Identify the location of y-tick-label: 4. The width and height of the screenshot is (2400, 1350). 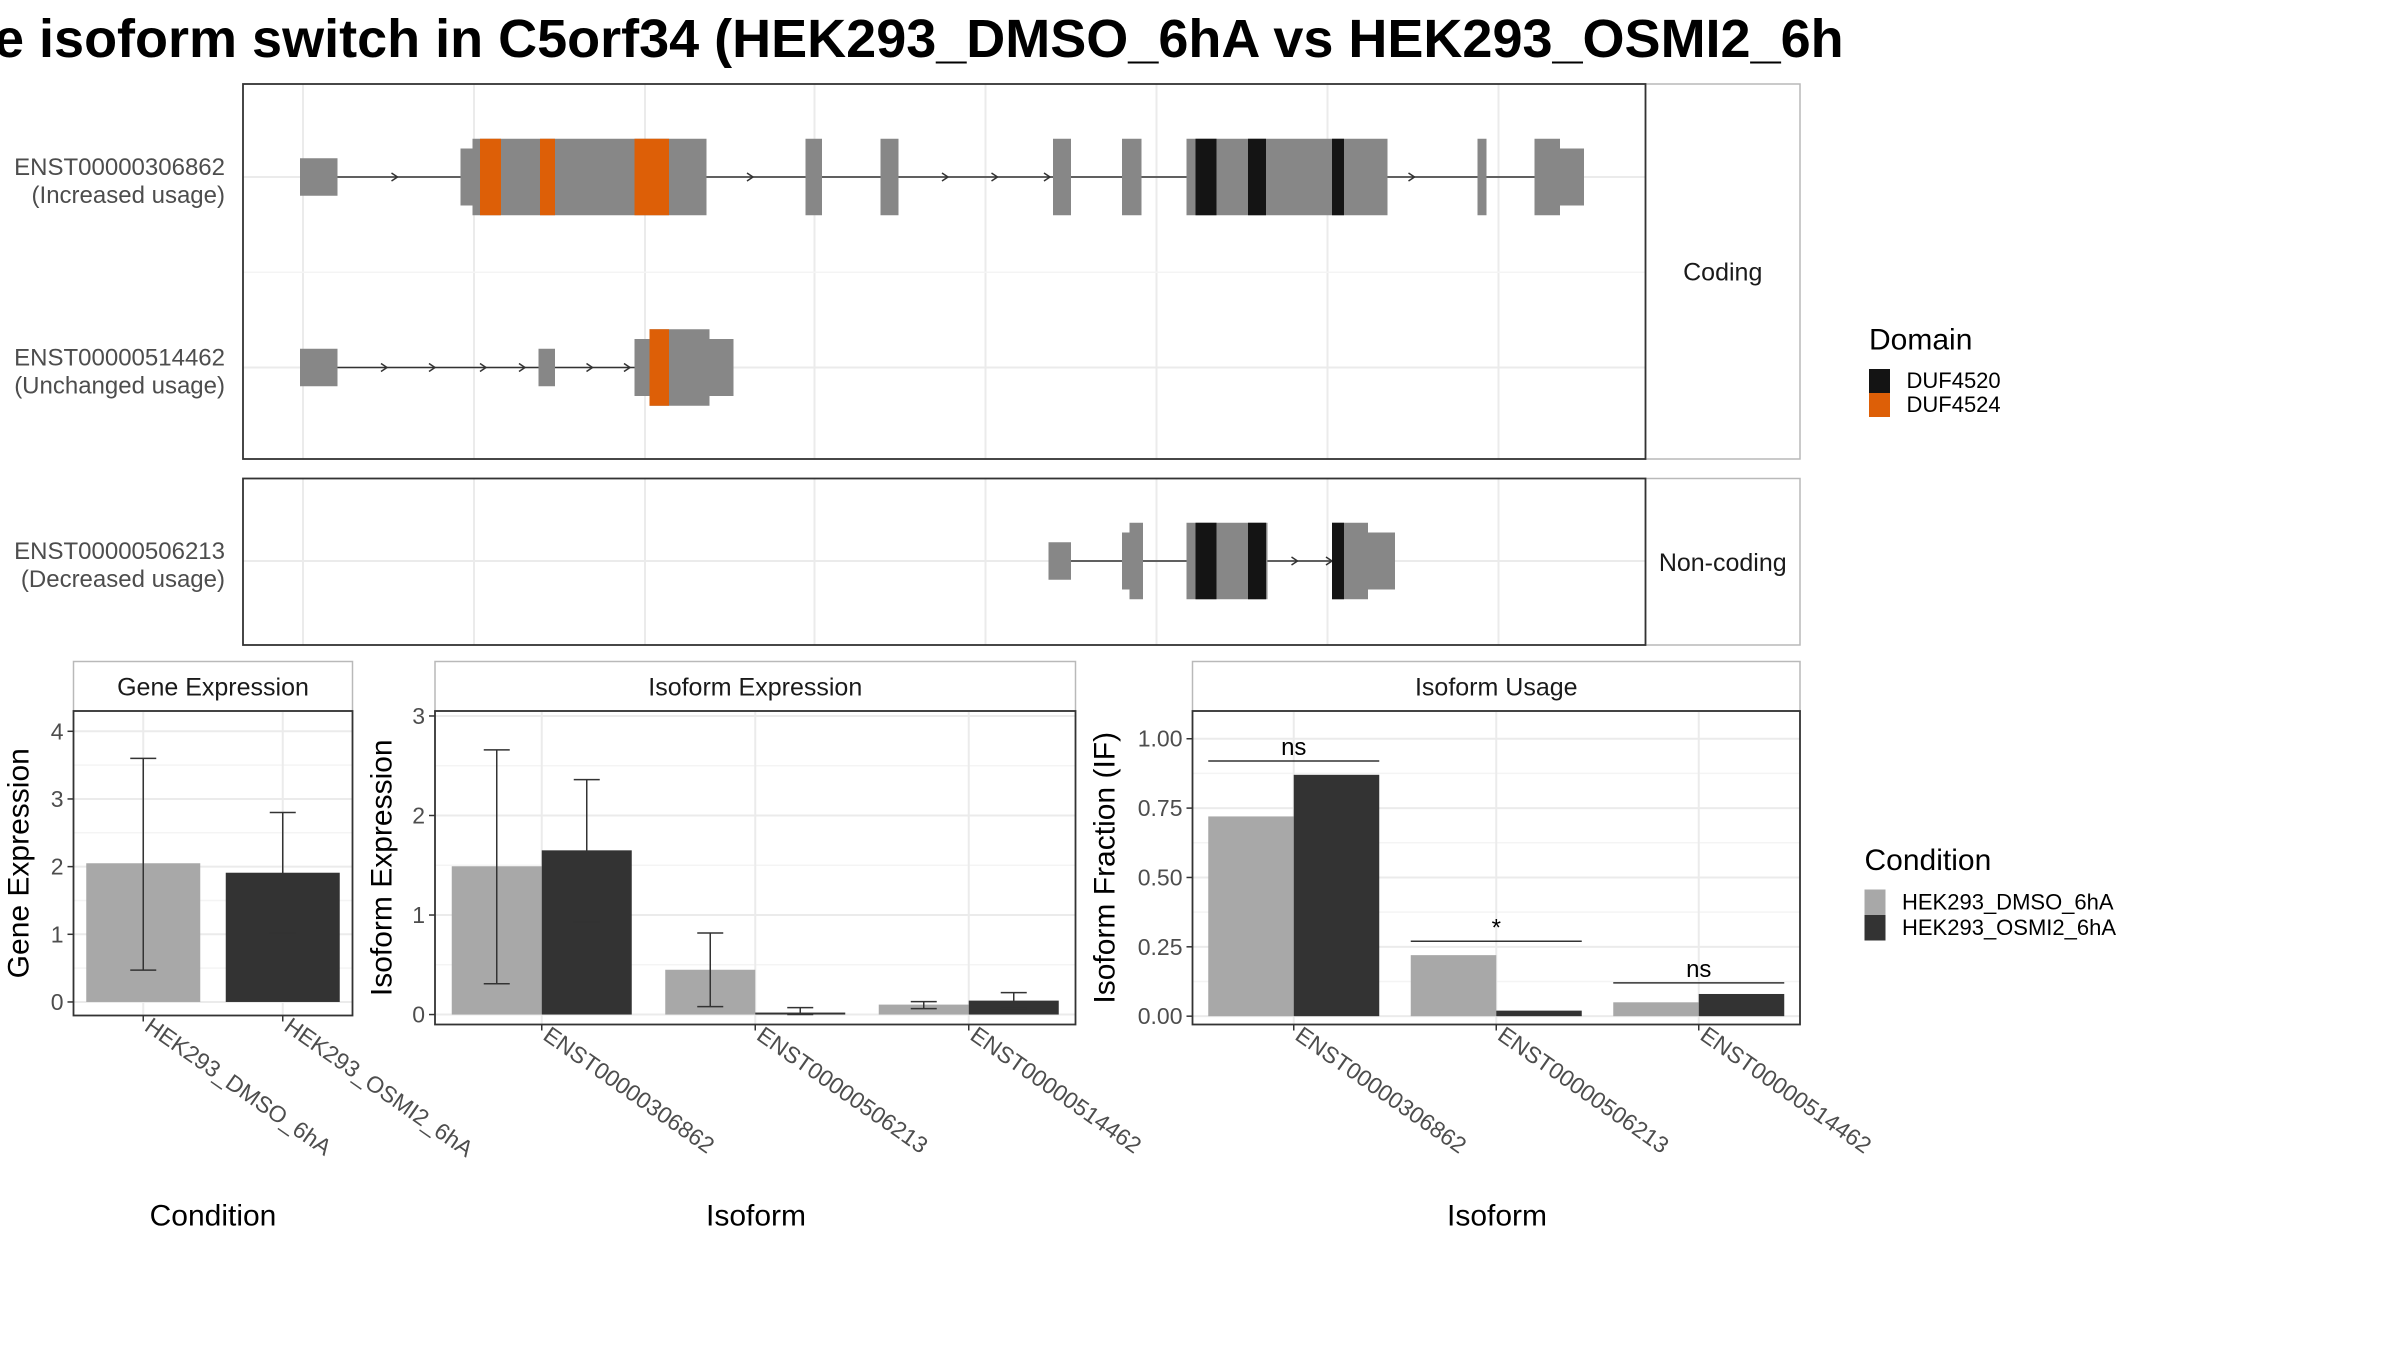
(57, 731).